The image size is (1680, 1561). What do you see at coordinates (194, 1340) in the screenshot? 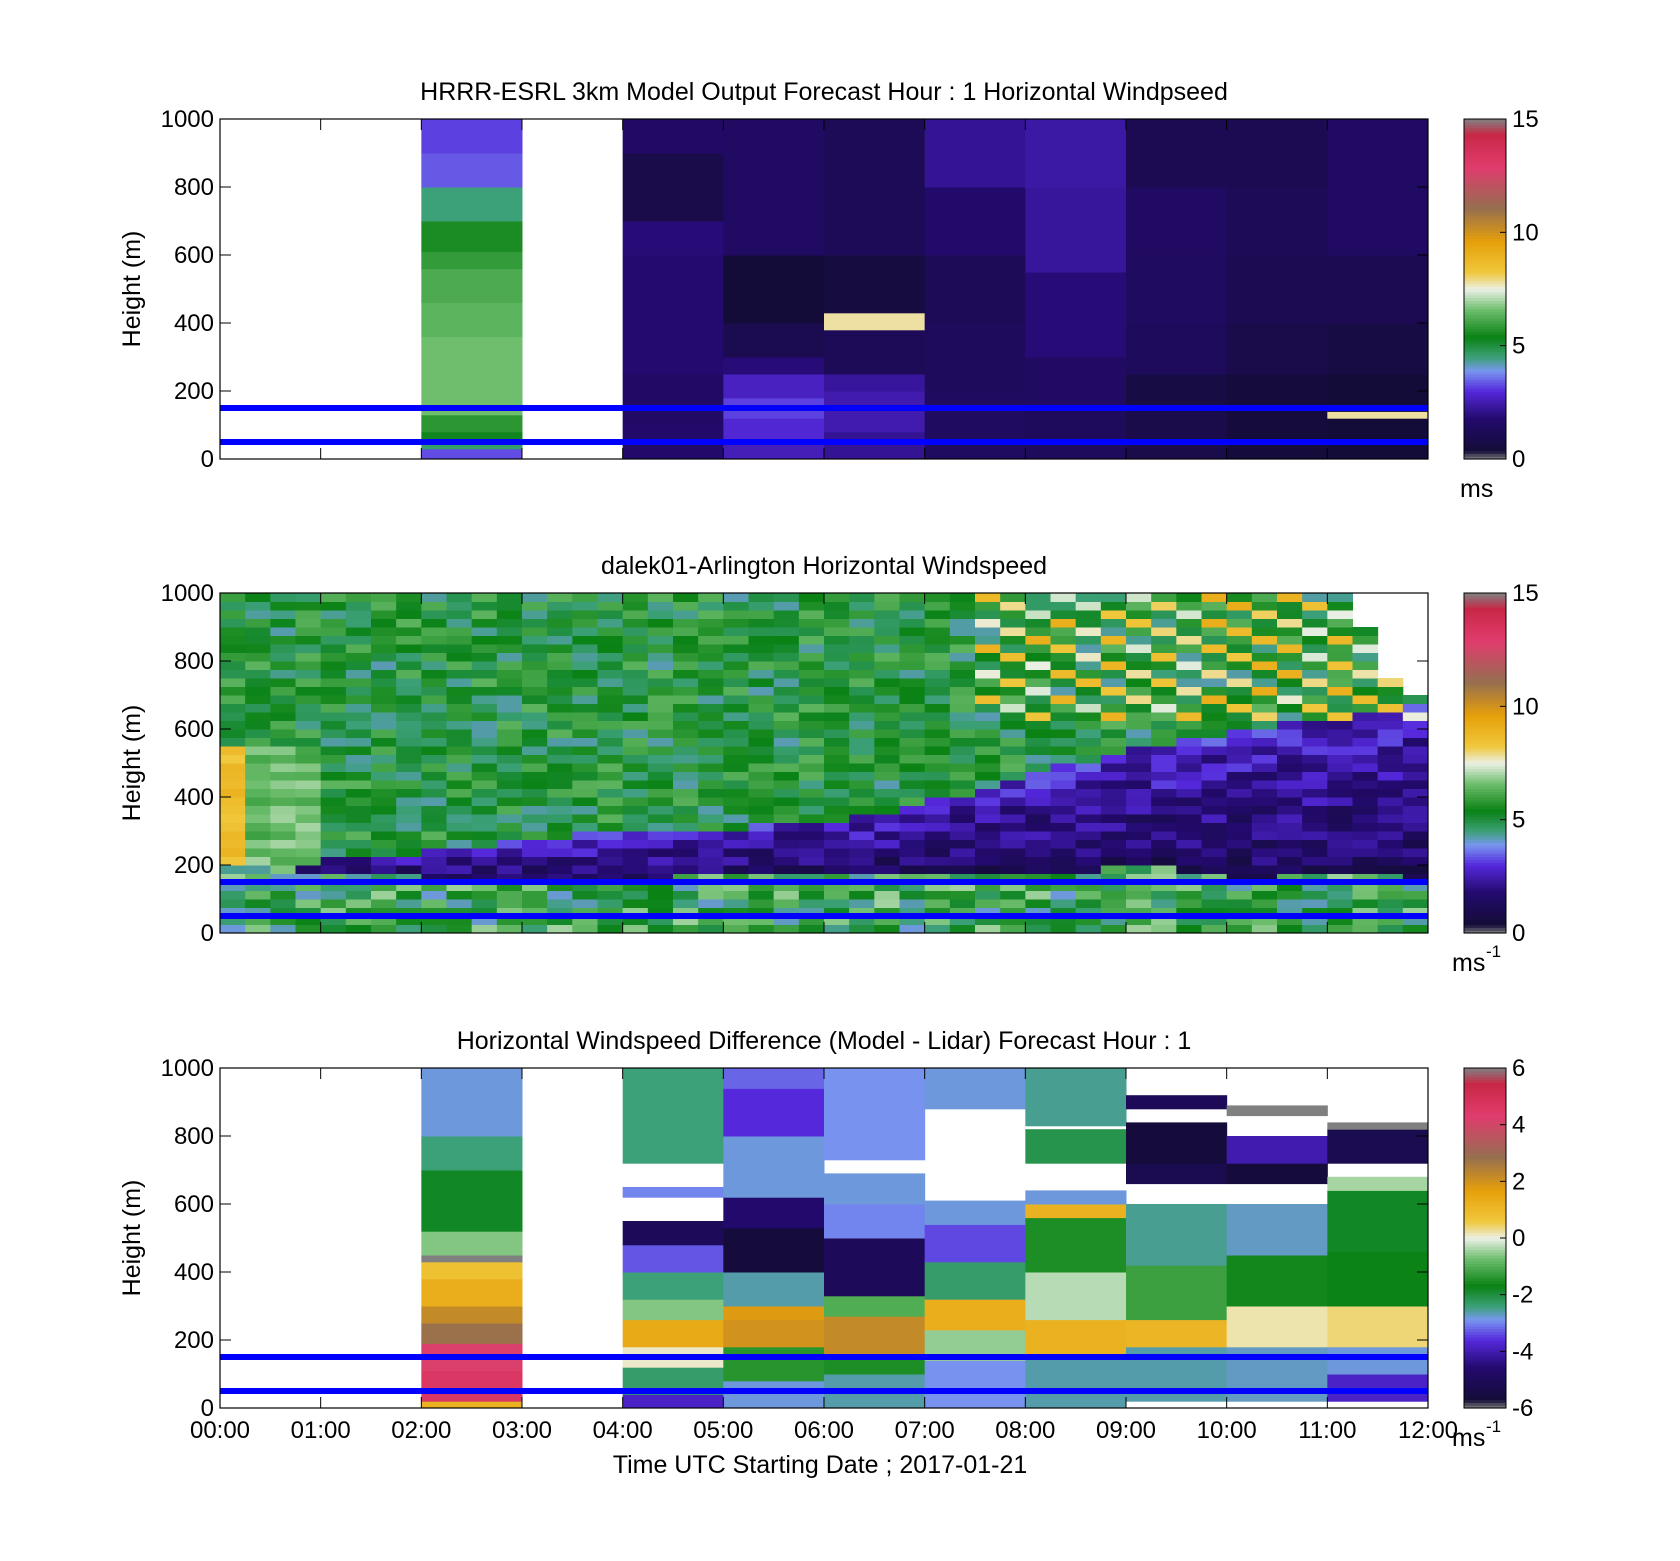
I see `y-tick-label: 200` at bounding box center [194, 1340].